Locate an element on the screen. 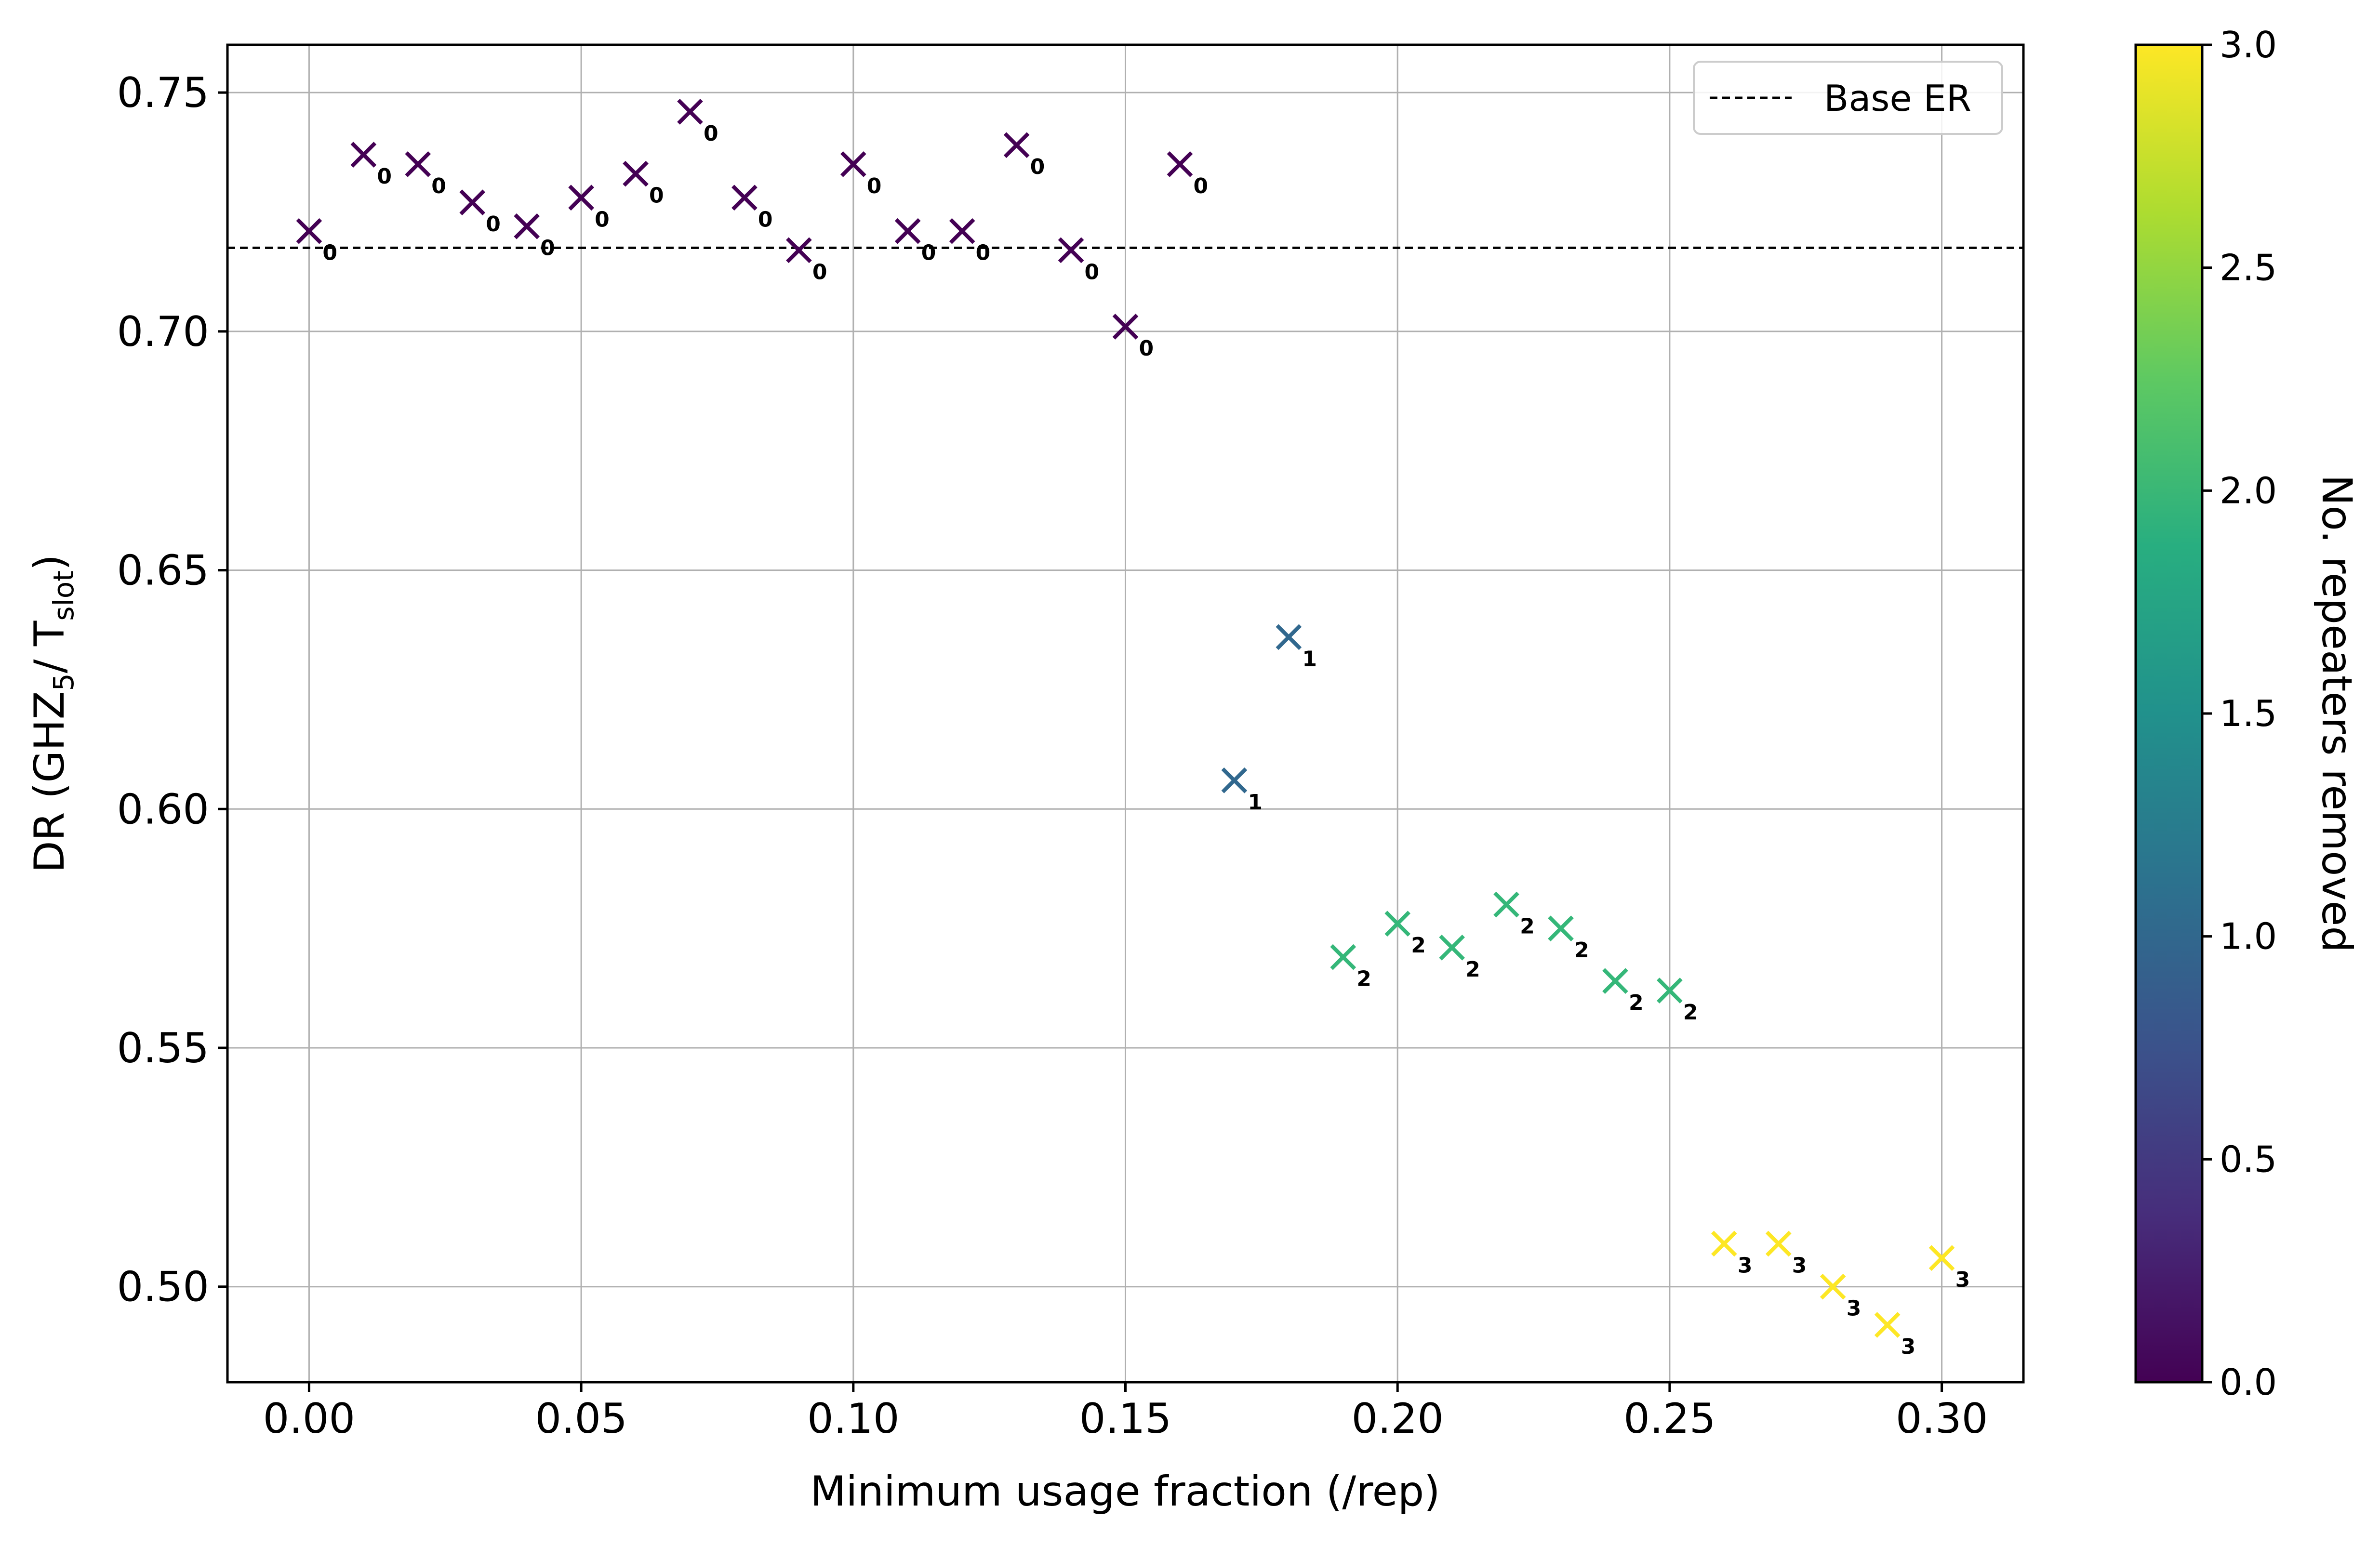  colorbar-tick-label: 1.0 is located at coordinates (2248, 936).